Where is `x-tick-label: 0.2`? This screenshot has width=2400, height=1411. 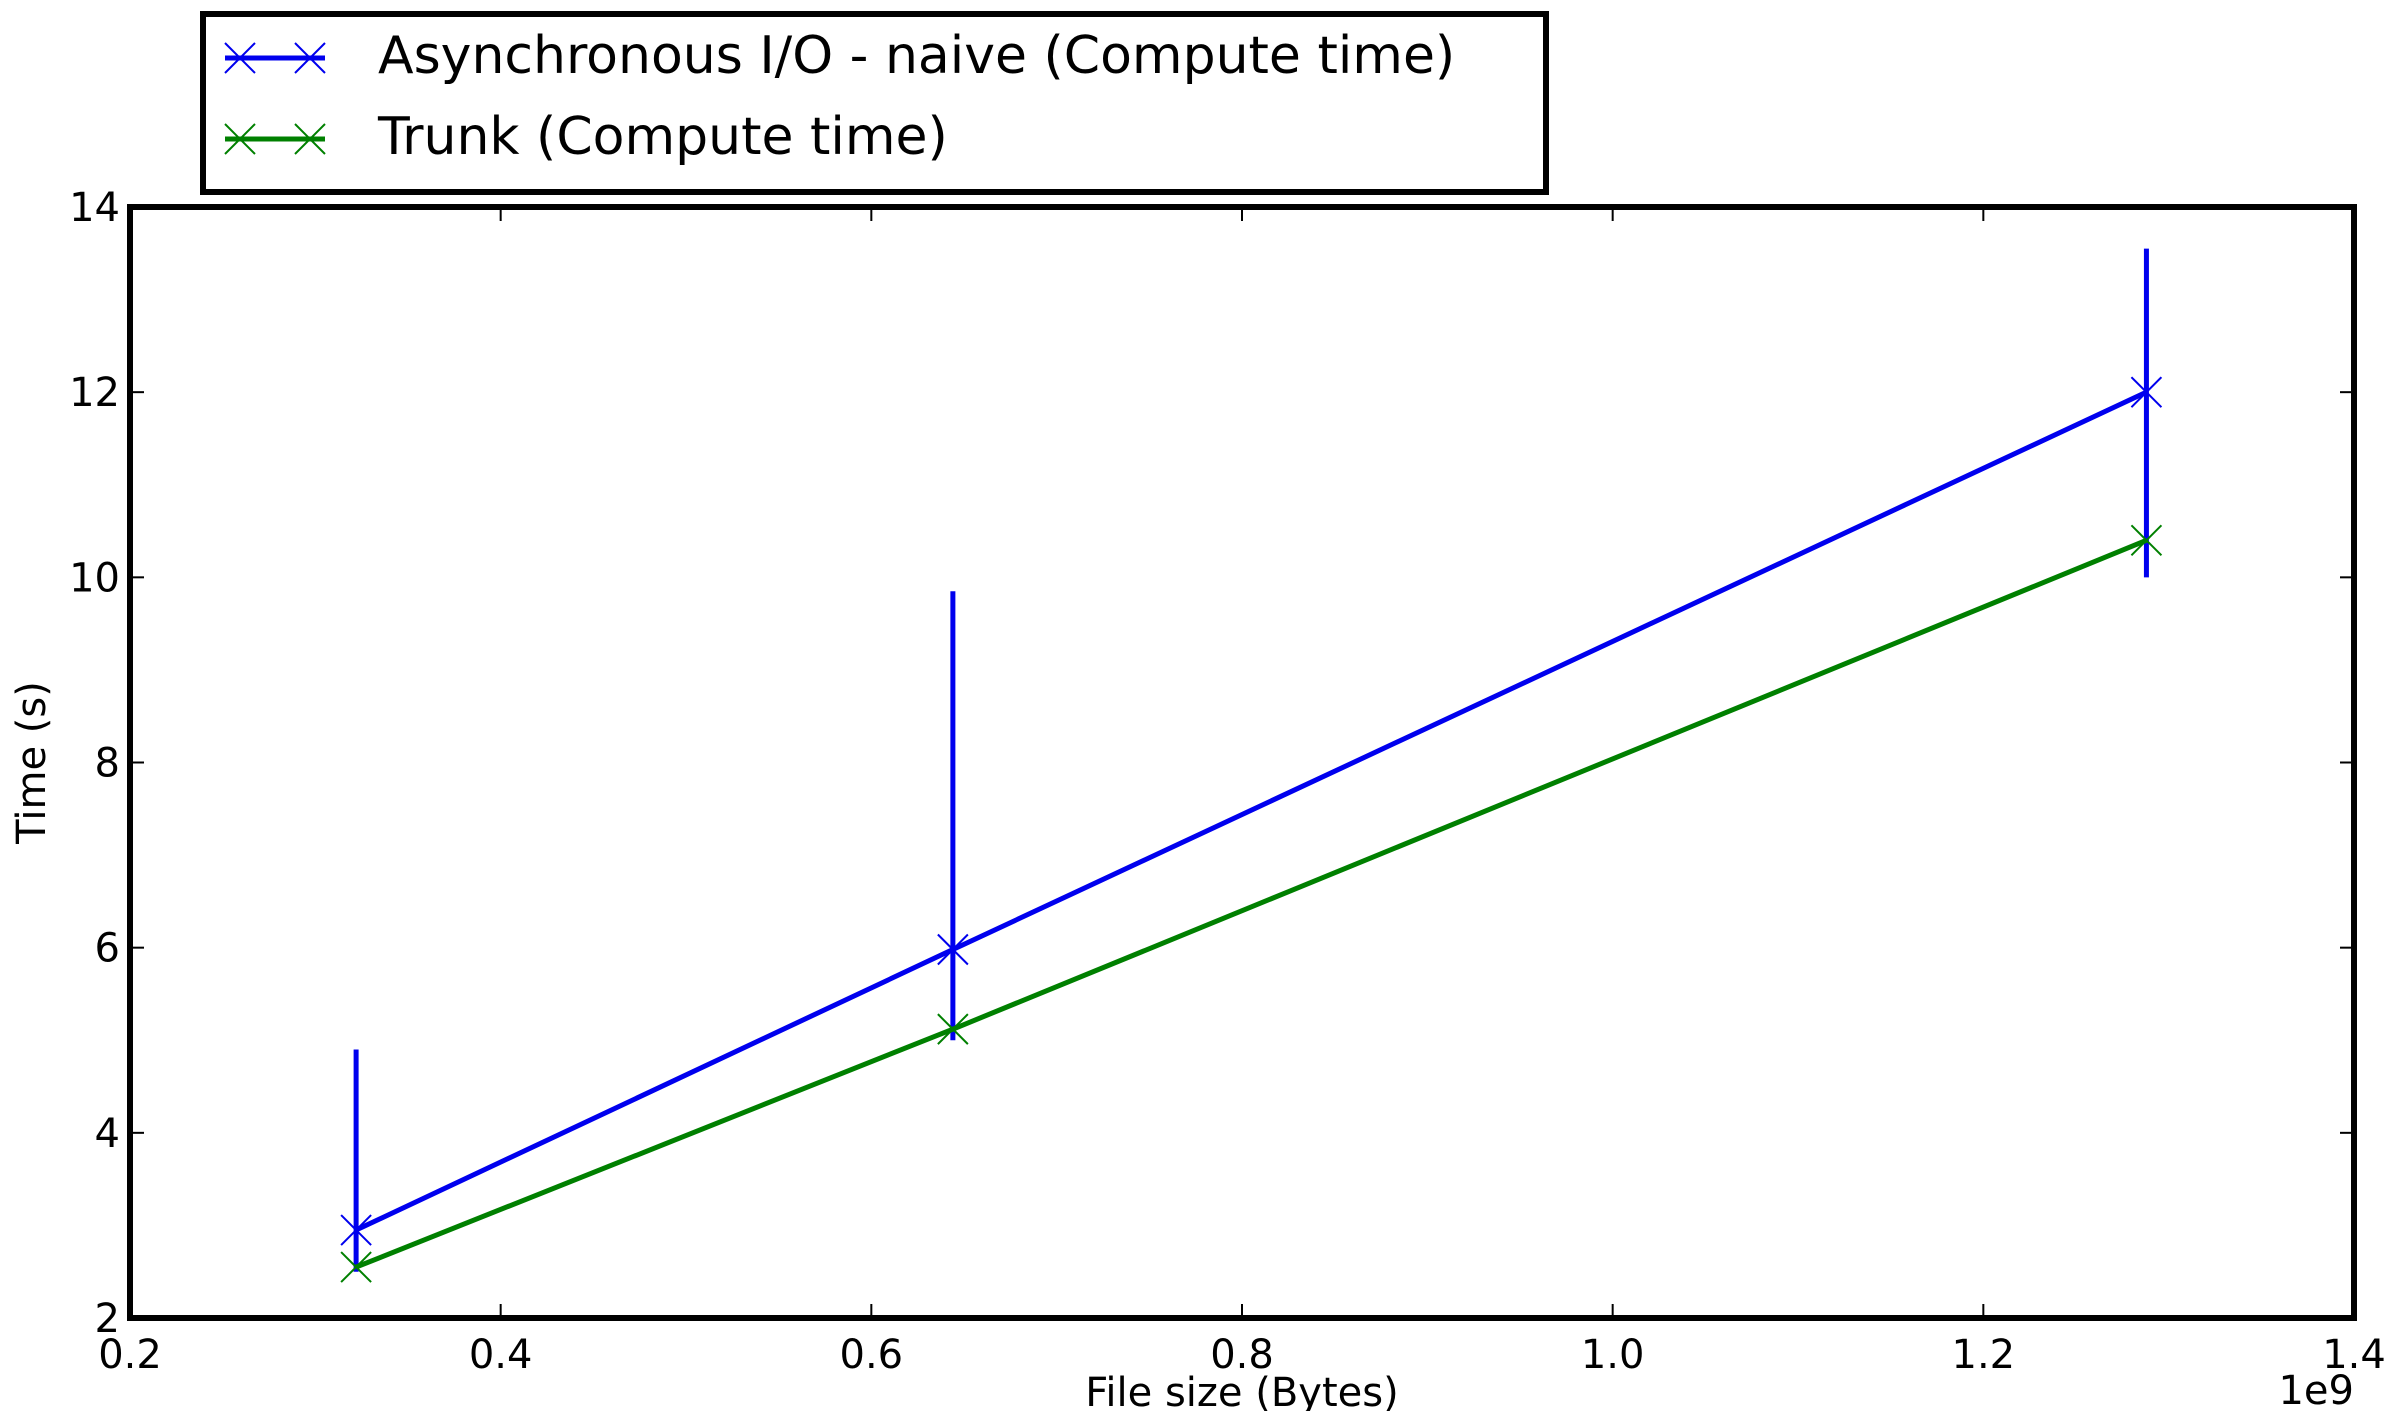 x-tick-label: 0.2 is located at coordinates (130, 1355).